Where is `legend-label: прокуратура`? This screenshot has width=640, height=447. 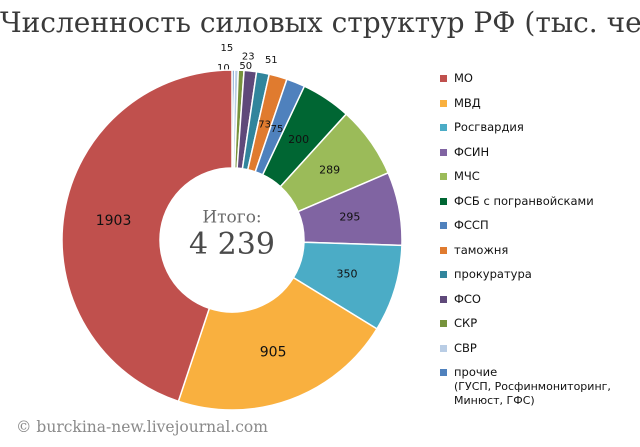
legend-label: прокуратура is located at coordinates (493, 274).